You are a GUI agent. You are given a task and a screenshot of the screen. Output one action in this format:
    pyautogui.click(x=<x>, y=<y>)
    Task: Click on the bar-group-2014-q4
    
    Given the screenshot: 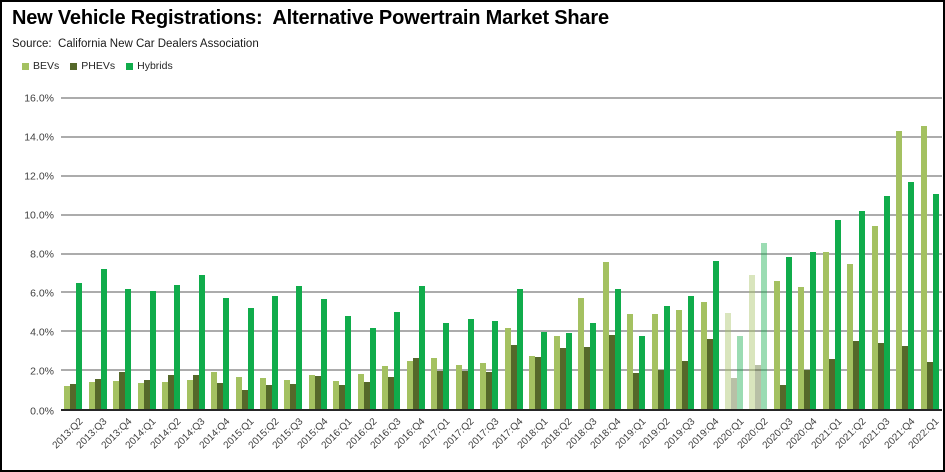 What is the action you would take?
    pyautogui.click(x=220, y=253)
    